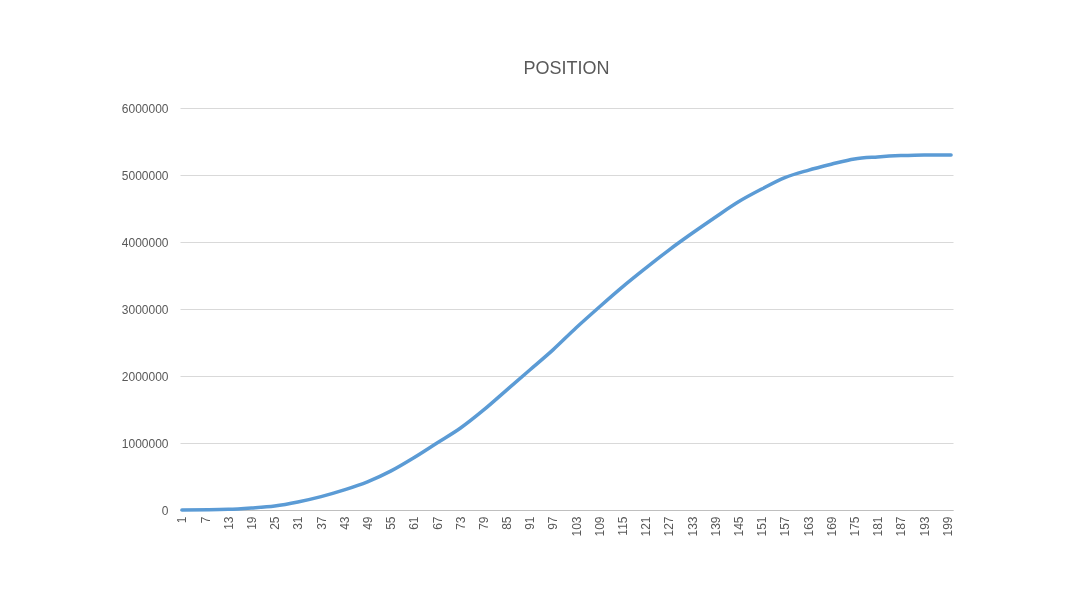 This screenshot has height=610, width=1085. I want to click on x-tick-label: 7, so click(205, 520).